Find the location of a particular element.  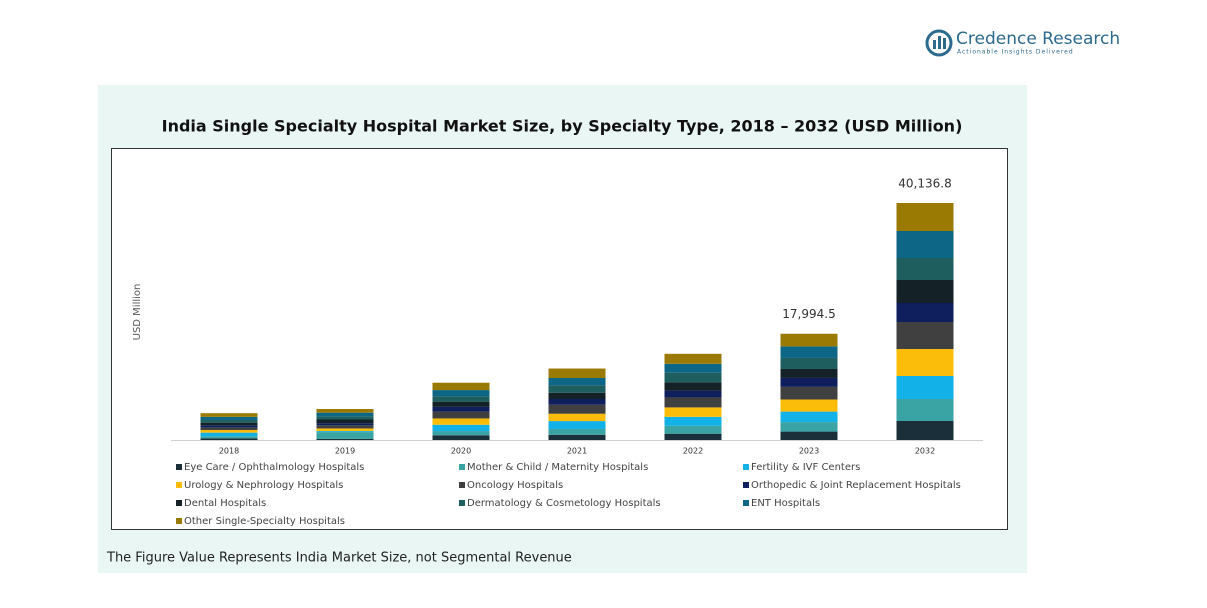

total-label: 40,136.8 is located at coordinates (924, 184).